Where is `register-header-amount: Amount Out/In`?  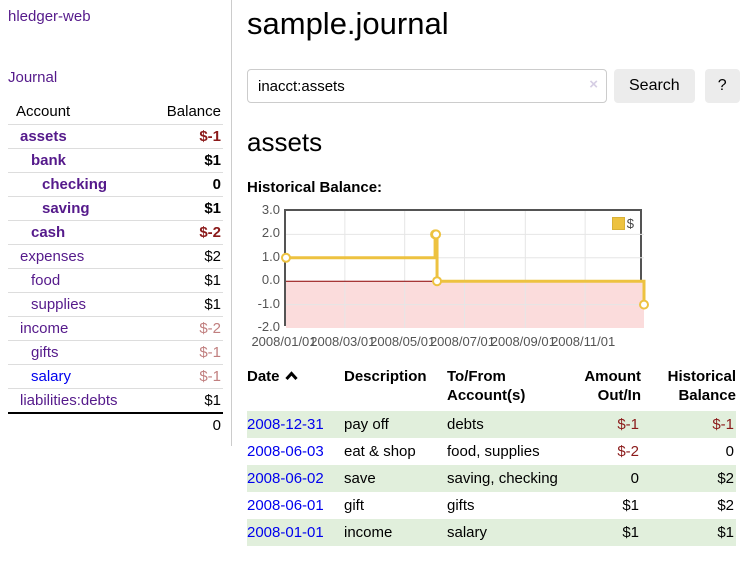
register-header-amount: Amount Out/In is located at coordinates (612, 386).